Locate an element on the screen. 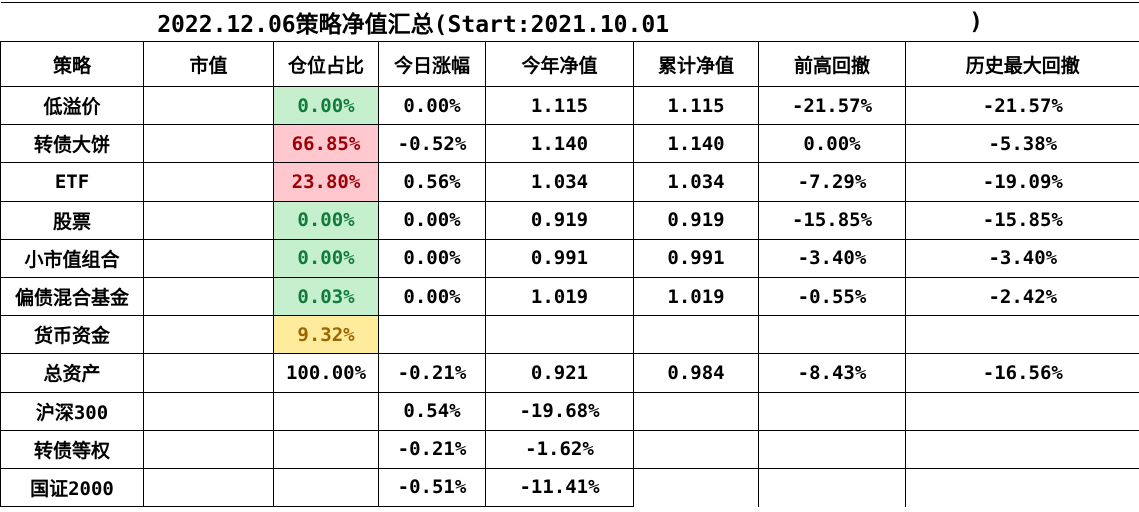  header-today-change: 今日涨幅 is located at coordinates (432, 64).